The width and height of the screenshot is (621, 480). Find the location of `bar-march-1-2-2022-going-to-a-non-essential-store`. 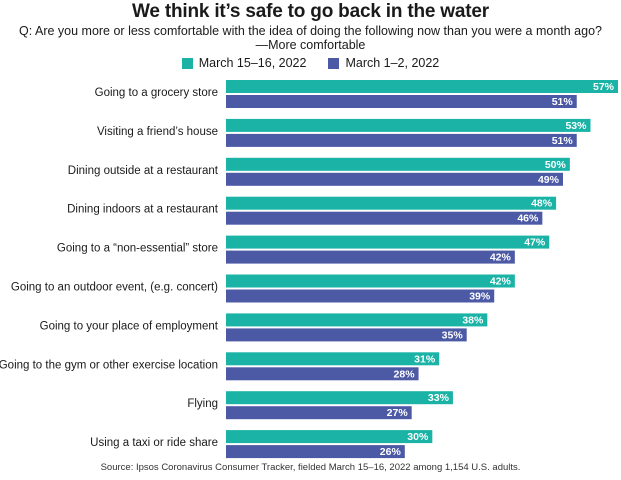

bar-march-1-2-2022-going-to-a-non-essential-store is located at coordinates (370, 257).